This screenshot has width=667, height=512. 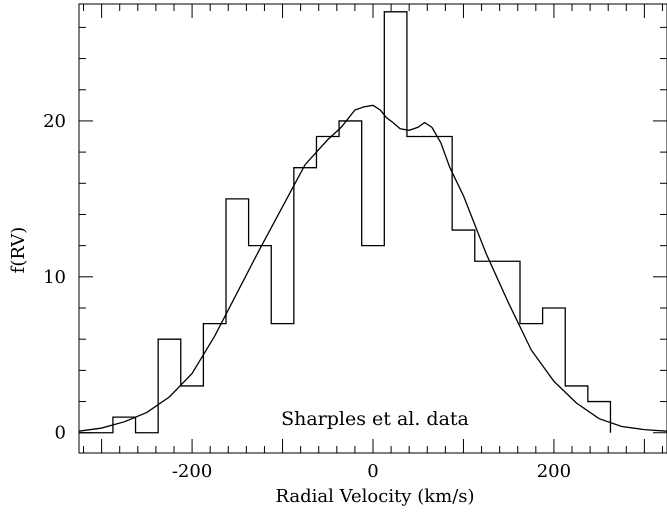 I want to click on y-tick-label: 0, so click(x=60, y=433).